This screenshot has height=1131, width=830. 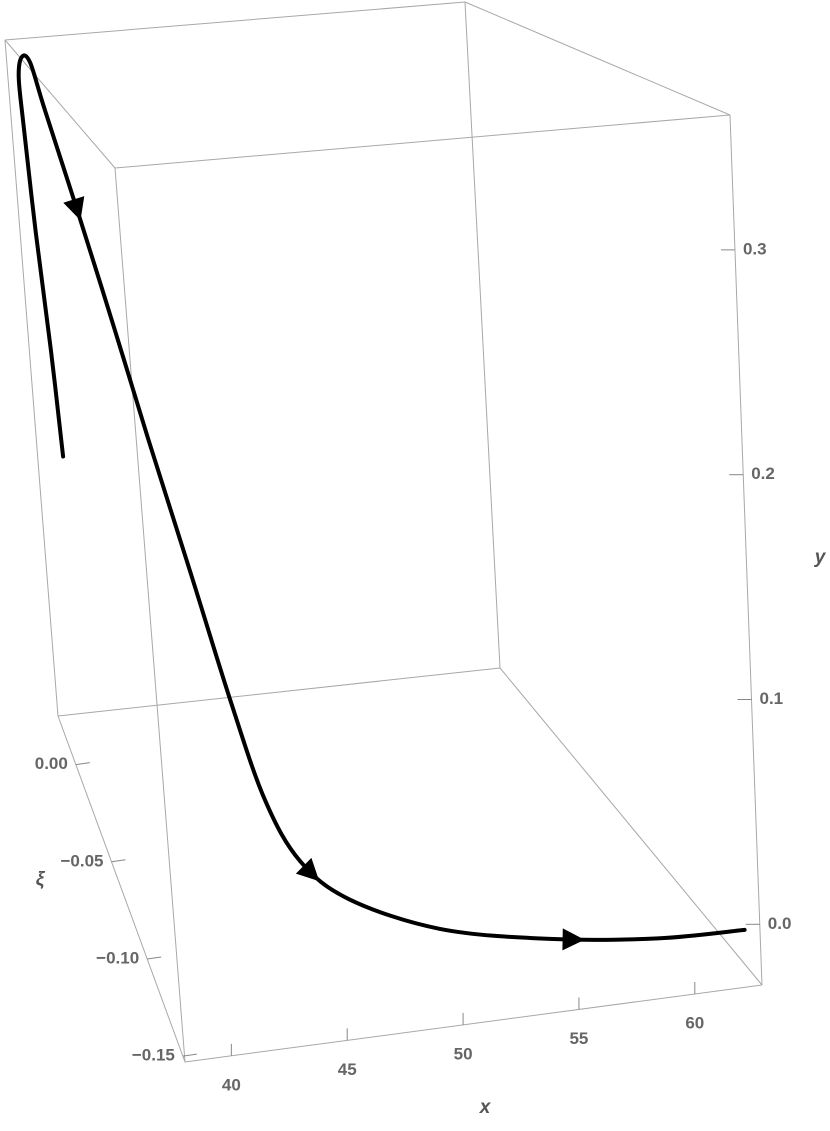 I want to click on z-axis-label: ξ, so click(x=41, y=879).